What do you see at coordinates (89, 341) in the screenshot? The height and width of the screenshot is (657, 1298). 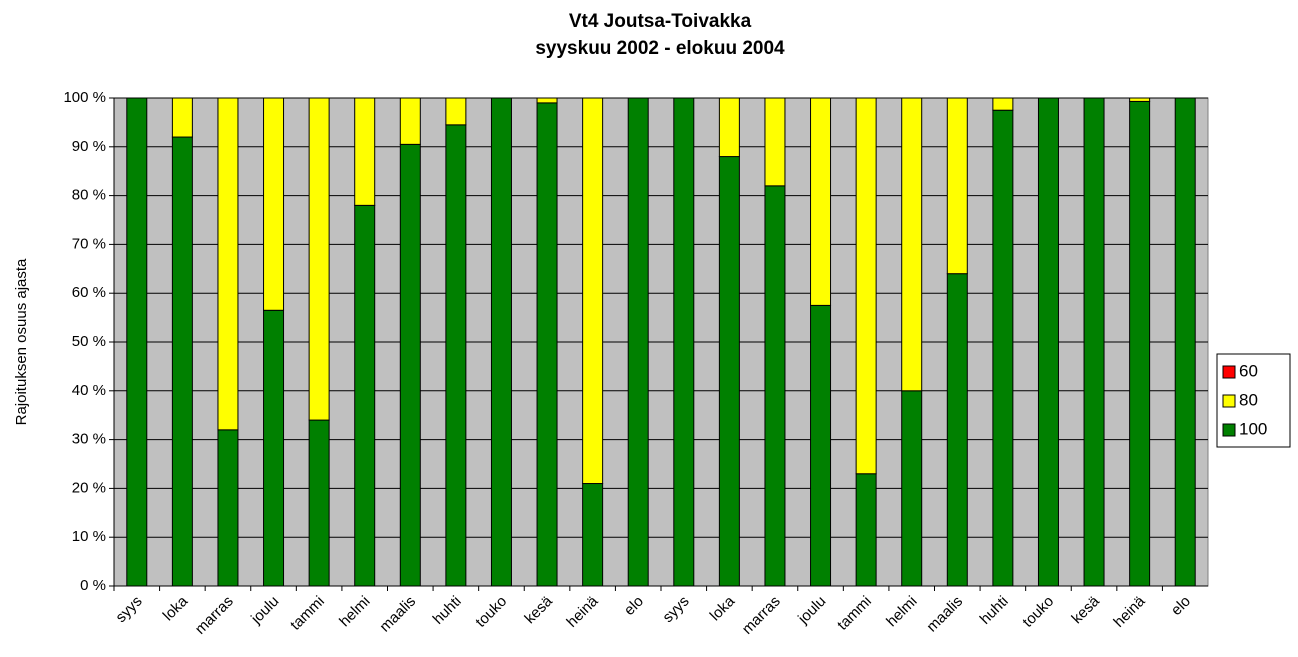 I see `y-tick-label: 50 %` at bounding box center [89, 341].